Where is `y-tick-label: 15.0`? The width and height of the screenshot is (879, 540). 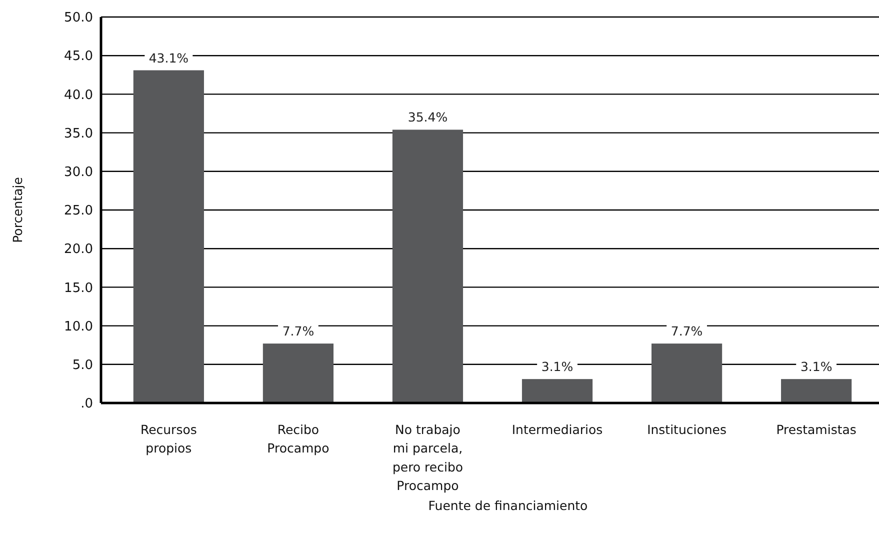
y-tick-label: 15.0 is located at coordinates (78, 288).